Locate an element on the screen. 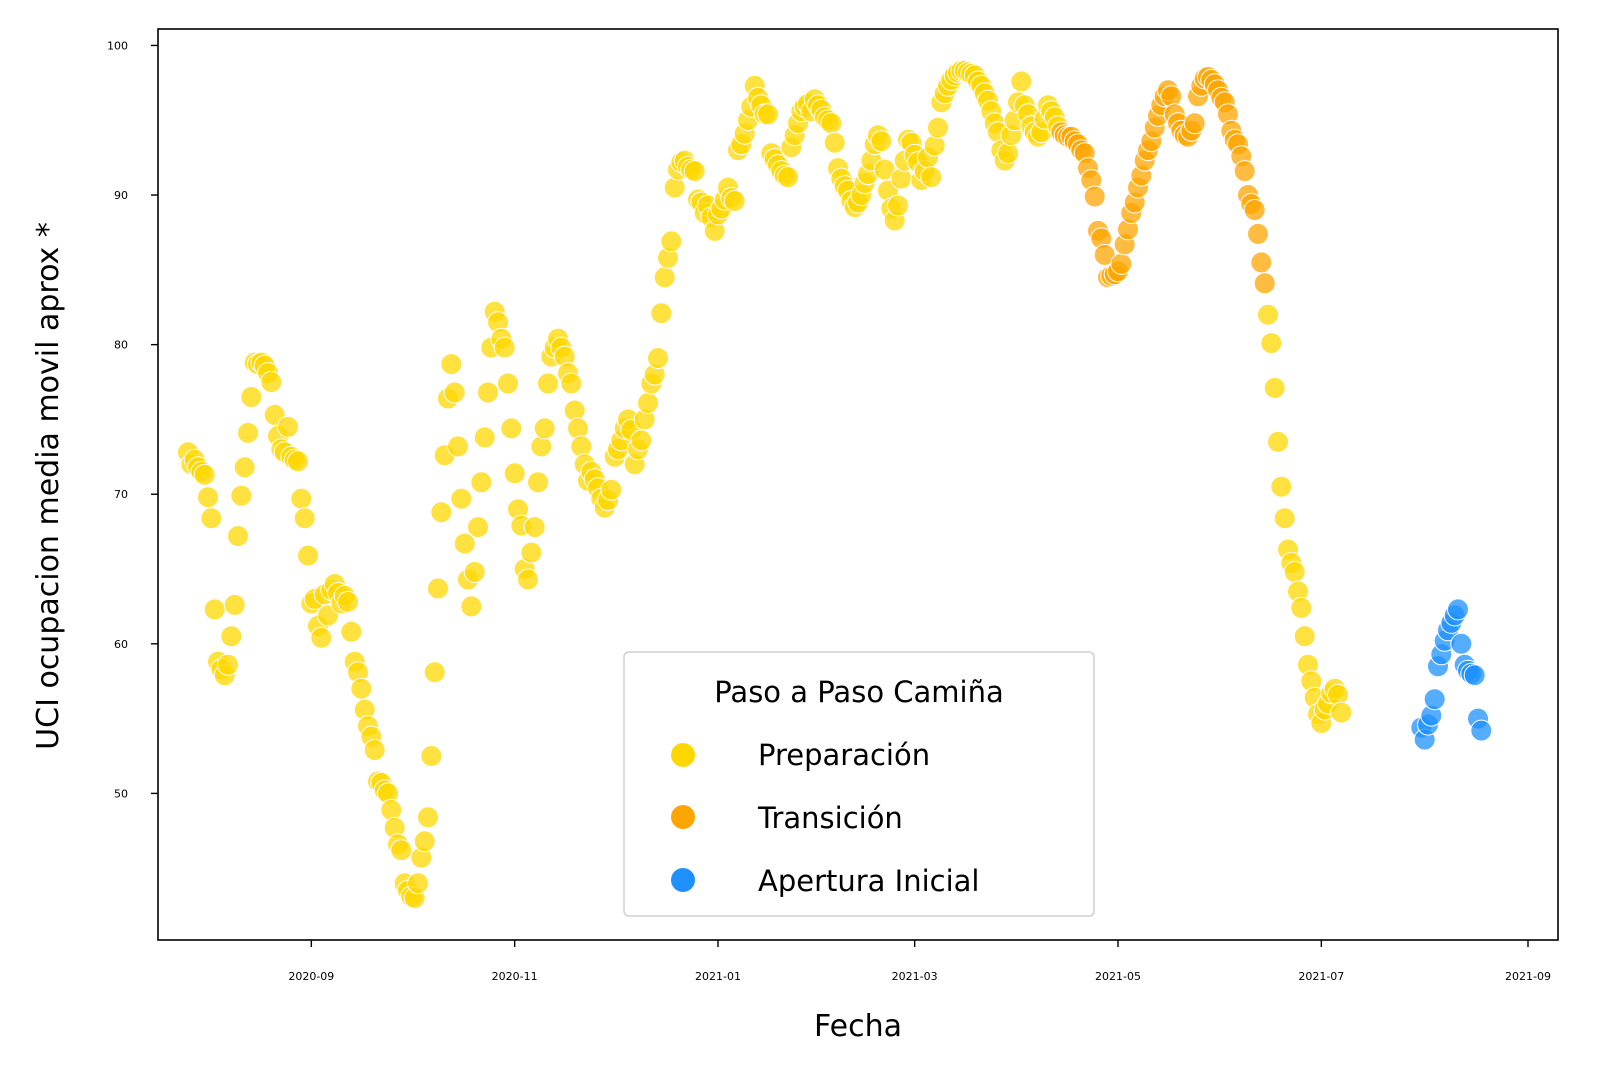 This screenshot has height=1073, width=1608. y-axis: 50 60 70 80 90 100 is located at coordinates (132, 419).